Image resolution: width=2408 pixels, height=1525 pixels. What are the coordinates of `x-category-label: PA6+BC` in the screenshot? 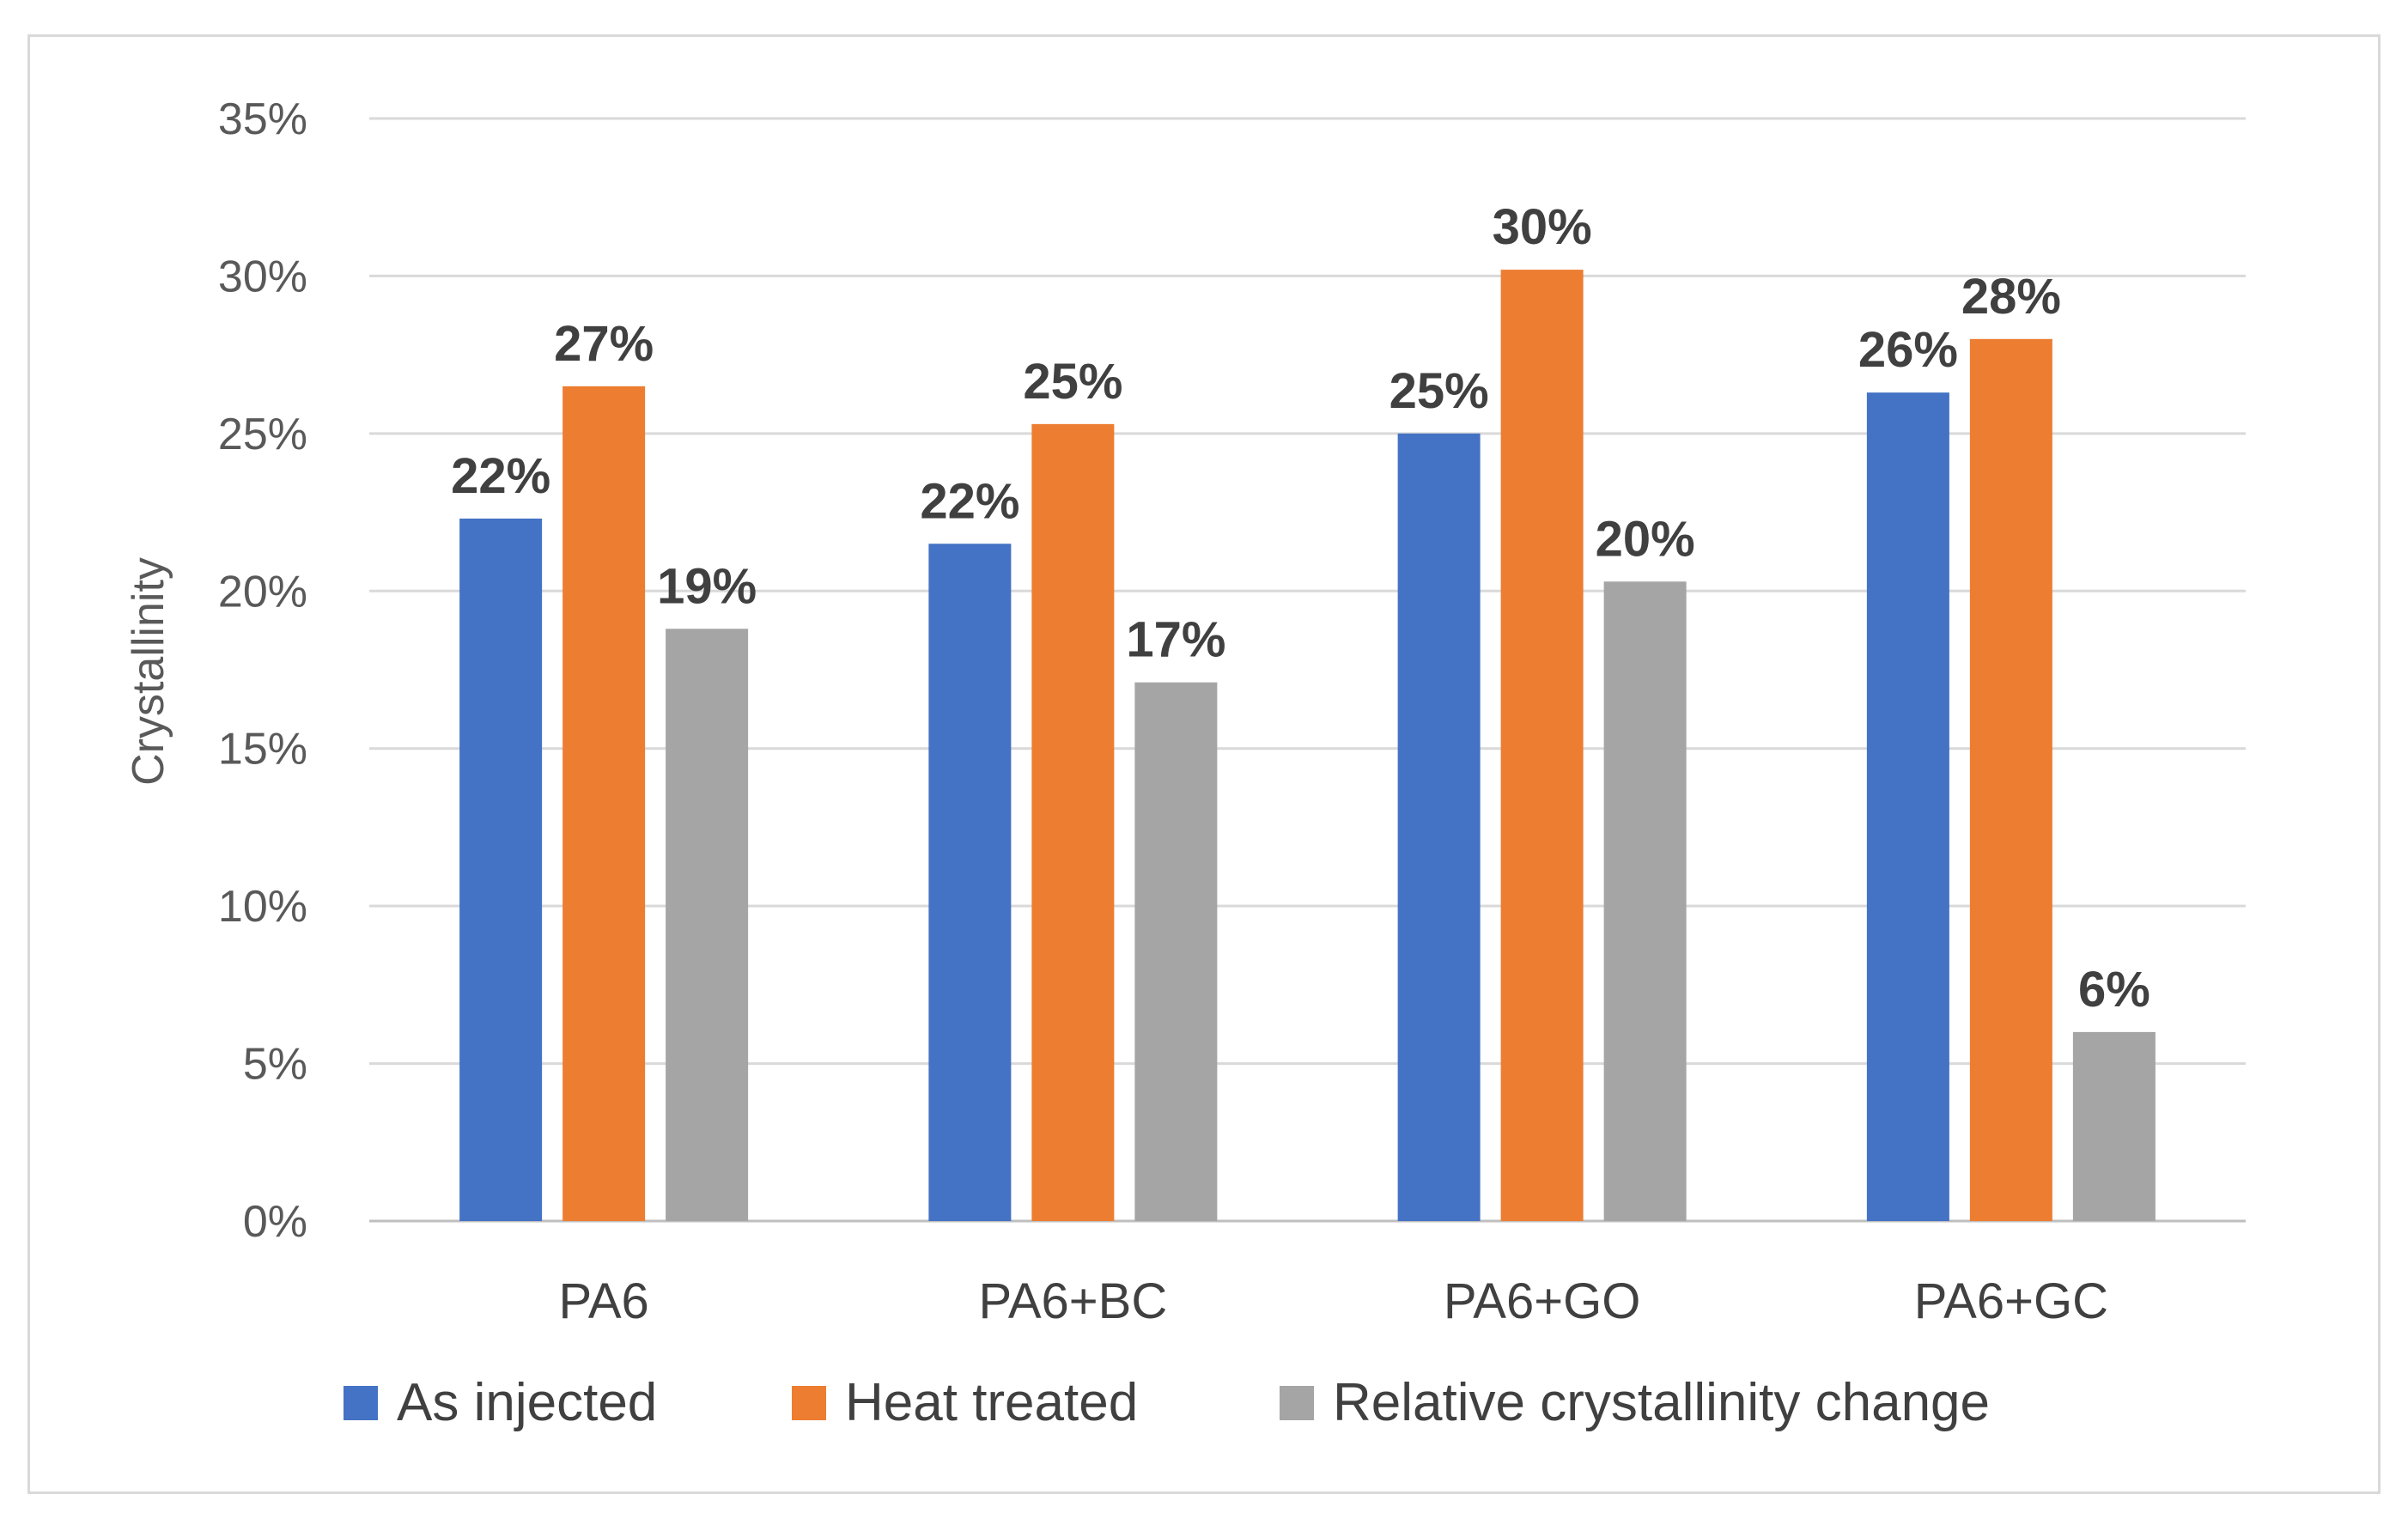 It's located at (1072, 1301).